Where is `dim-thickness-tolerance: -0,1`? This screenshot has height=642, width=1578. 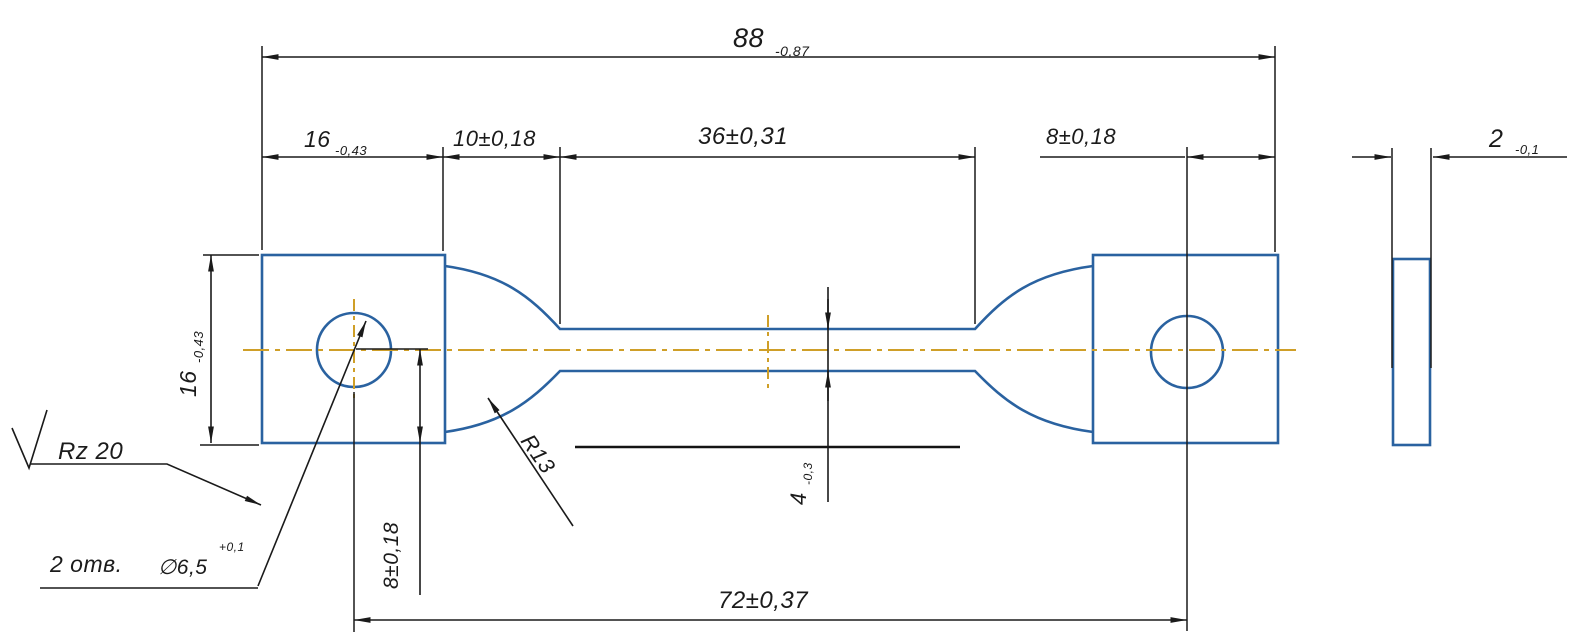 dim-thickness-tolerance: -0,1 is located at coordinates (1527, 149).